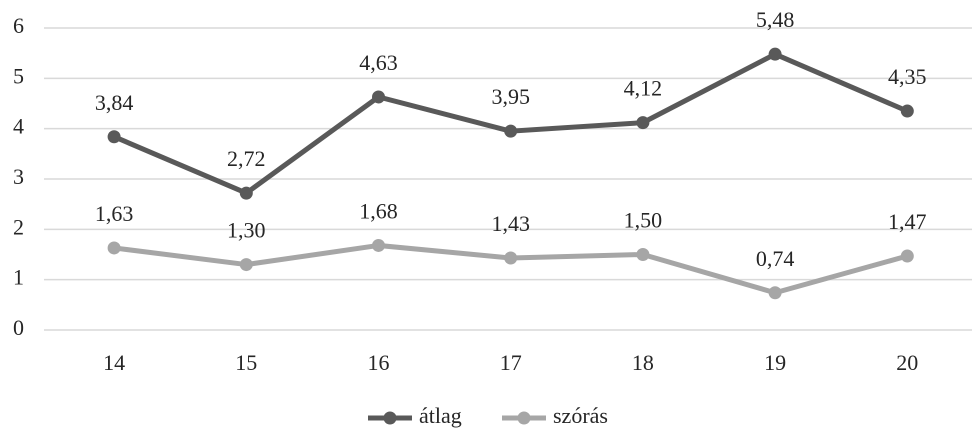 This screenshot has width=972, height=433. I want to click on data-label: 5,48, so click(775, 19).